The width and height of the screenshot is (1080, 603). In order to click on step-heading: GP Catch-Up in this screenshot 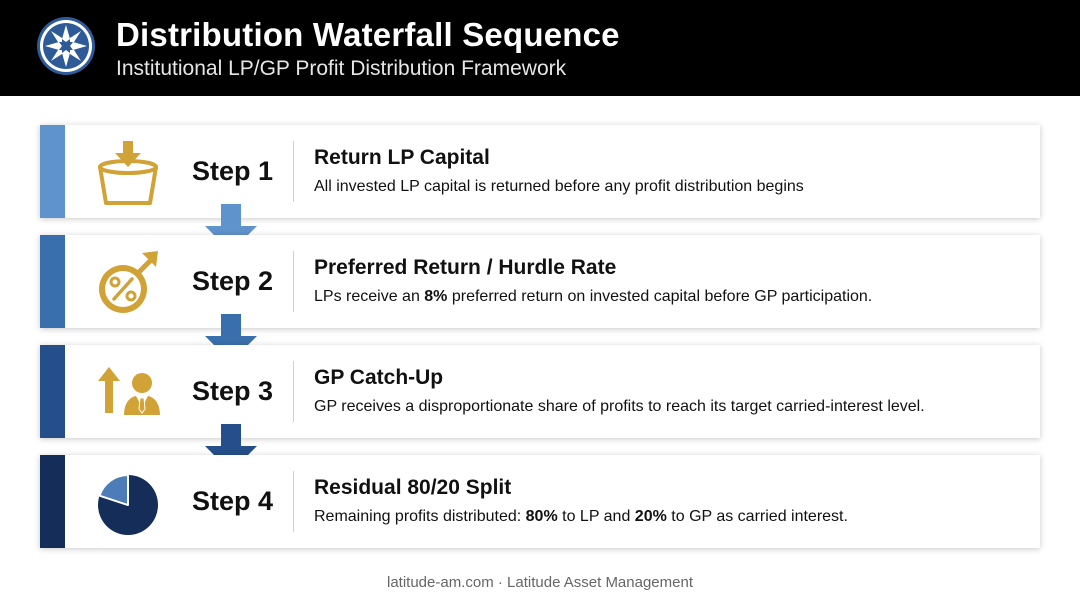, I will do `click(379, 377)`.